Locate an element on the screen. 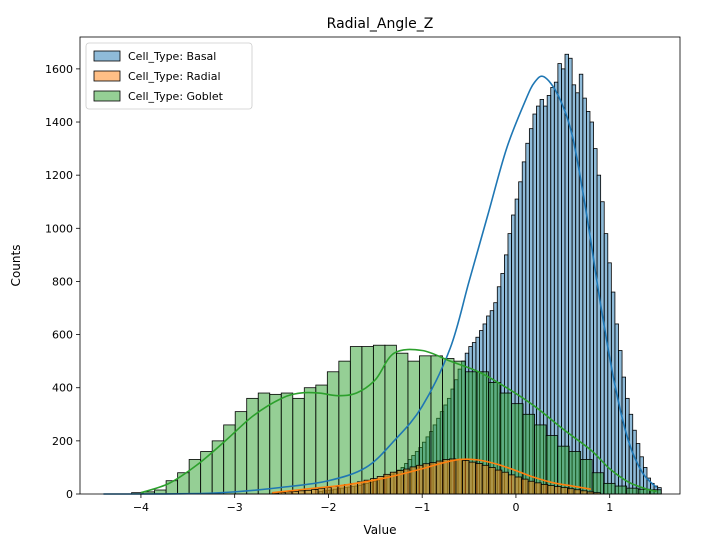 This screenshot has height=551, width=704. x-tick-label: −4 is located at coordinates (141, 507).